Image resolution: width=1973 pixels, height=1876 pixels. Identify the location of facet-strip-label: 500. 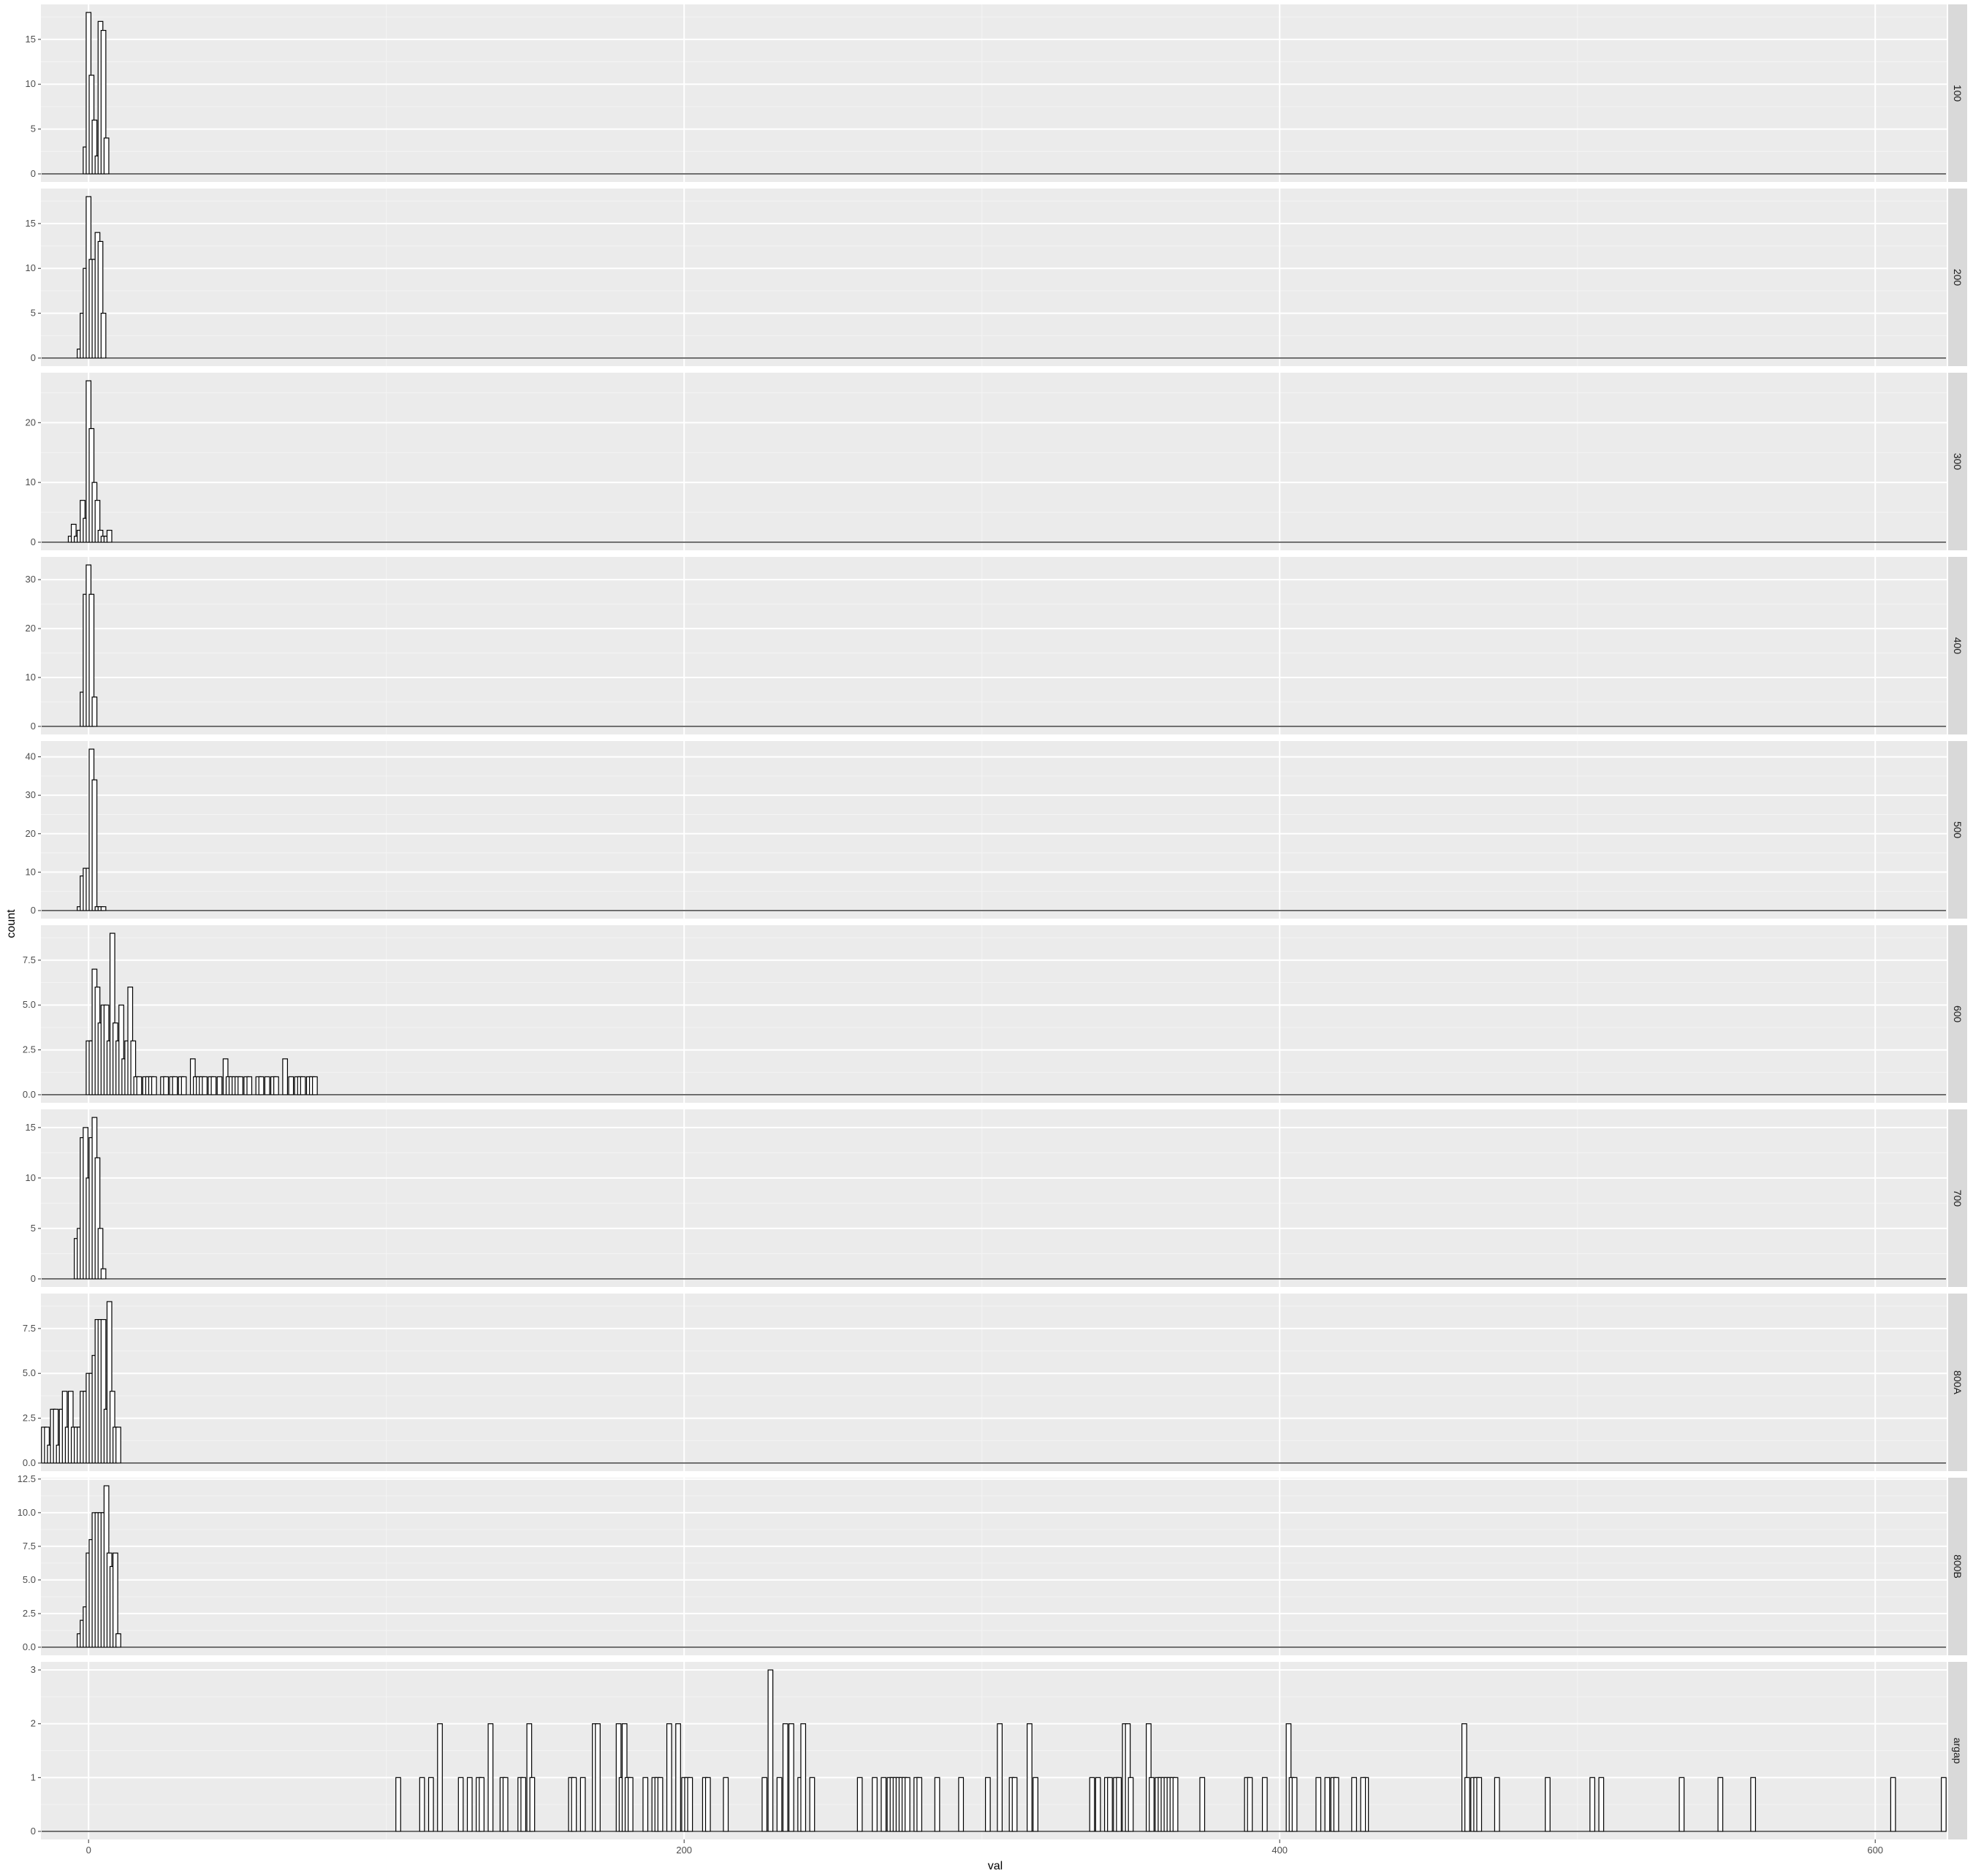
(1958, 830).